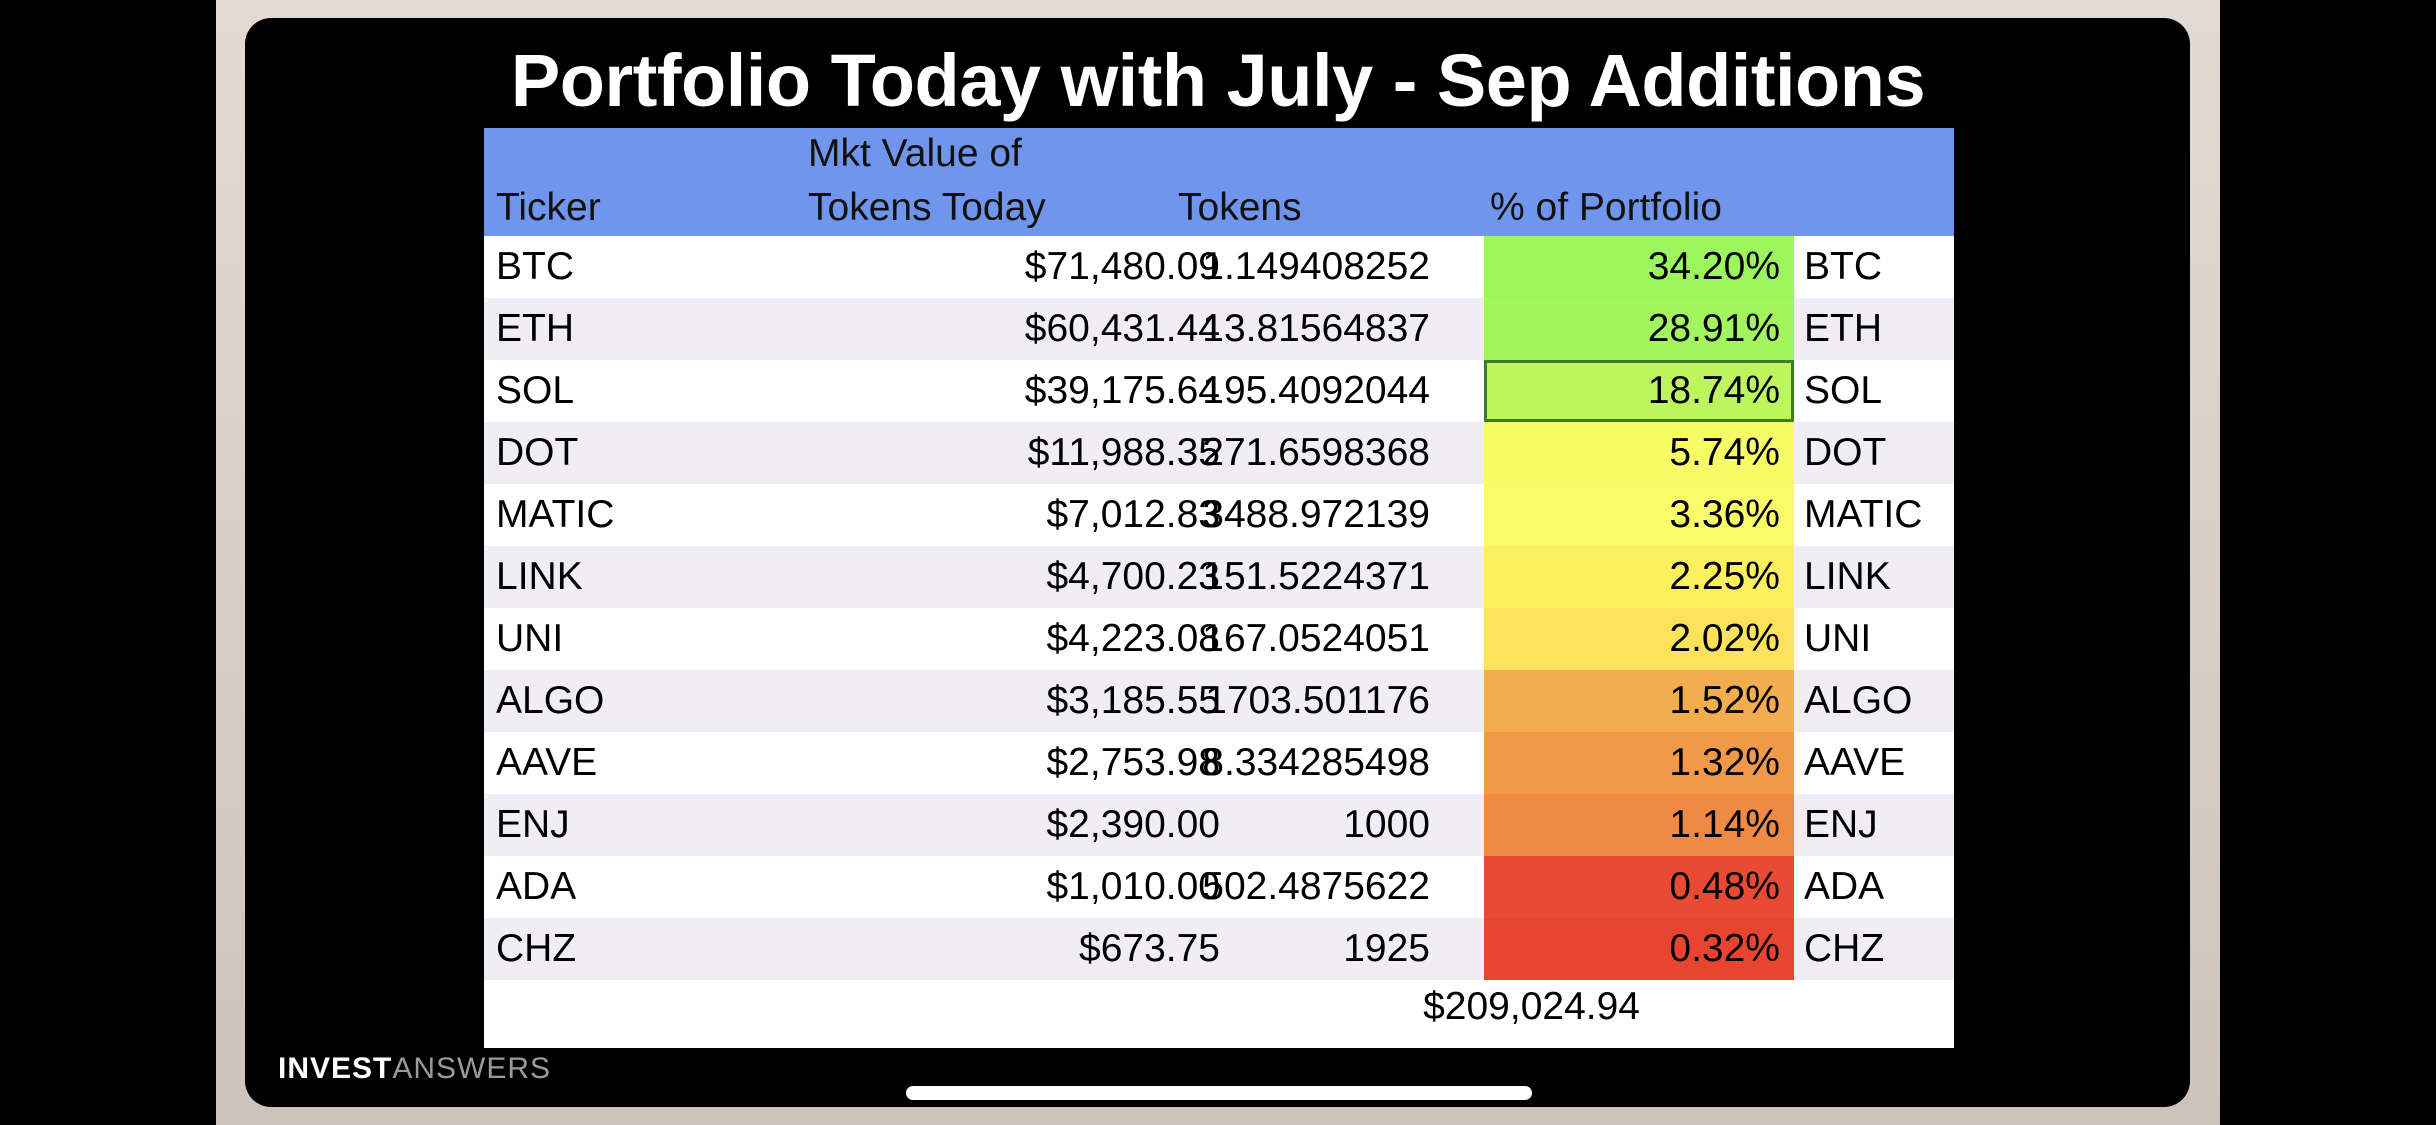 The height and width of the screenshot is (1125, 2436). Describe the element at coordinates (1724, 452) in the screenshot. I see `percent-value-cell: 5.74%` at that location.